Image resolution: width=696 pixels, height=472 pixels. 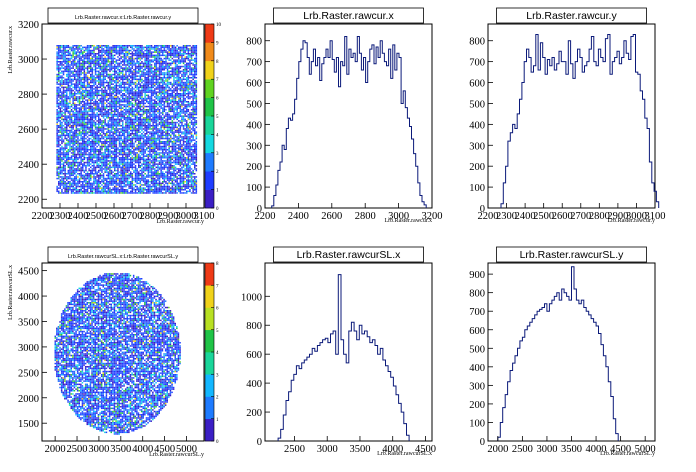 I want to click on x-tick-label: 5000, so click(x=186, y=449).